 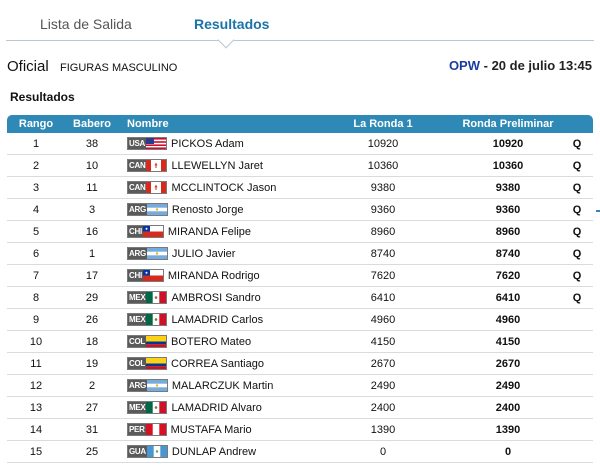 What do you see at coordinates (86, 24) in the screenshot?
I see `tab-start-list: Lista de Salida` at bounding box center [86, 24].